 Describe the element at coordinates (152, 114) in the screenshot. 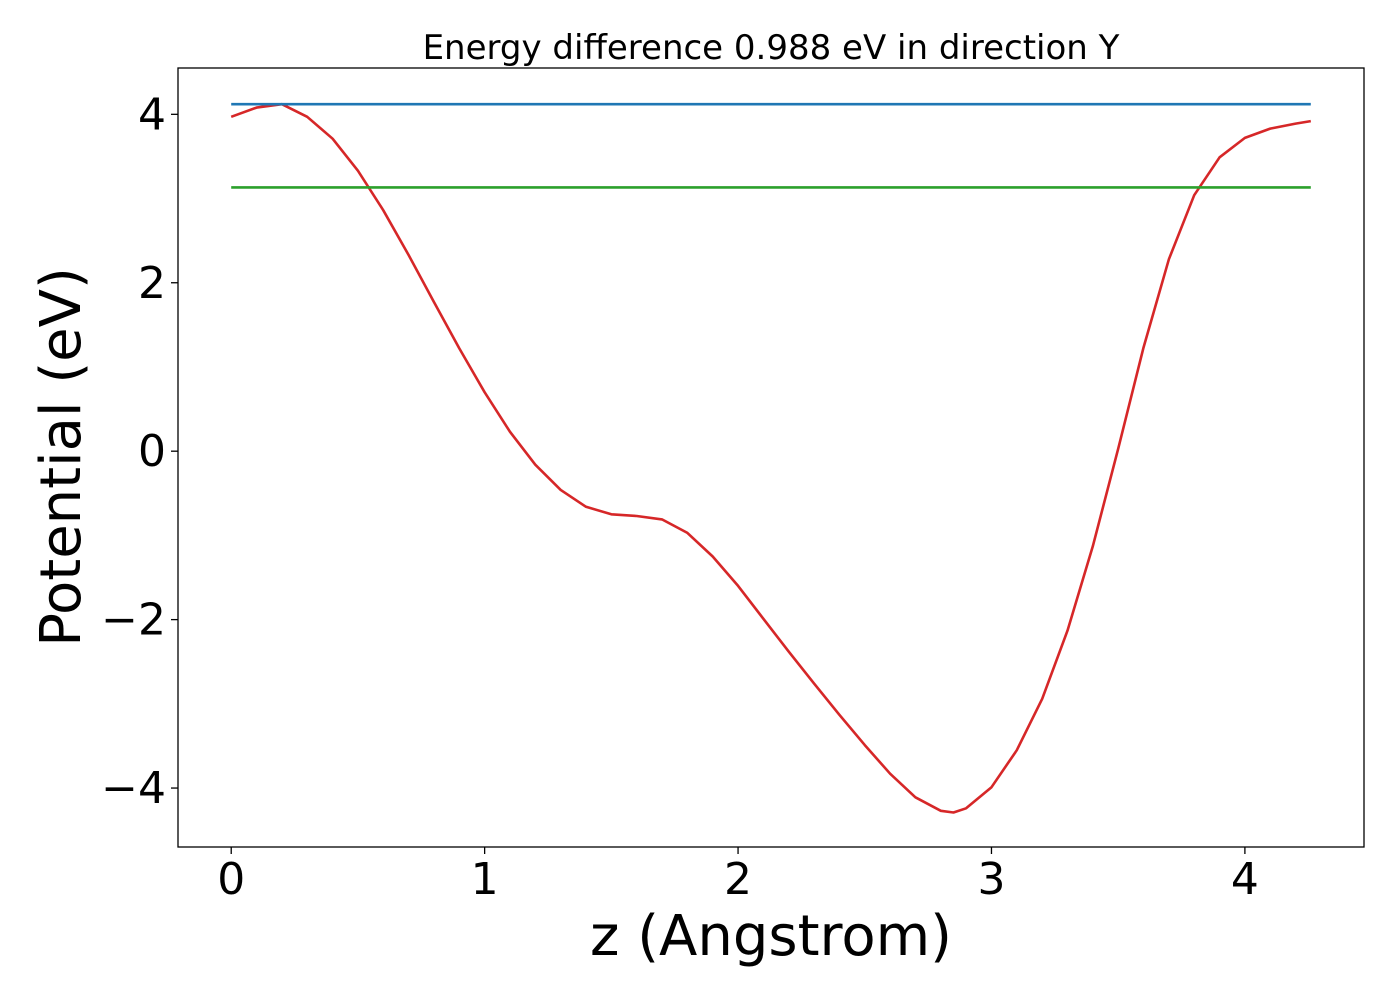

I see `y-tick-label: 4` at that location.